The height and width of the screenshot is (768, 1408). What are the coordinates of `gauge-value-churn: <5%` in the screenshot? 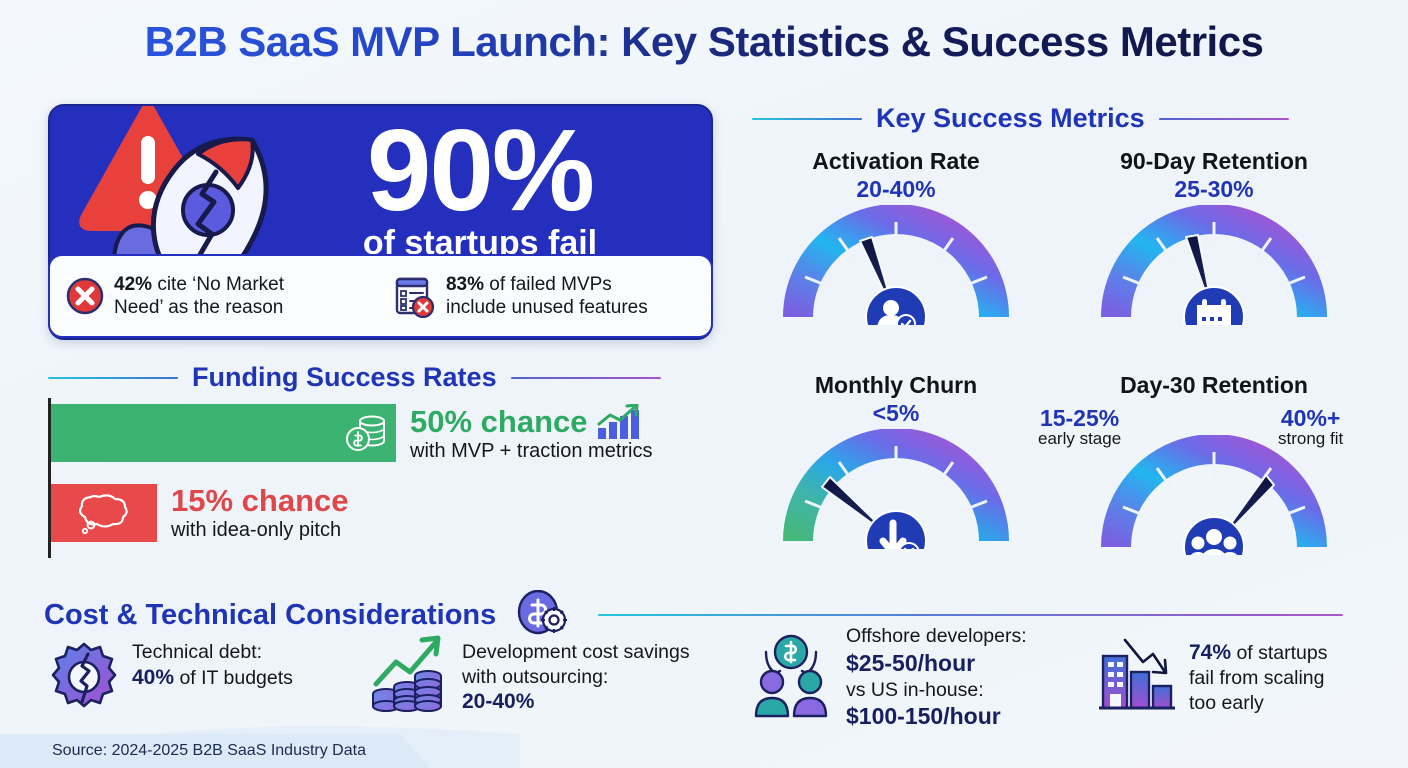 It's located at (896, 413).